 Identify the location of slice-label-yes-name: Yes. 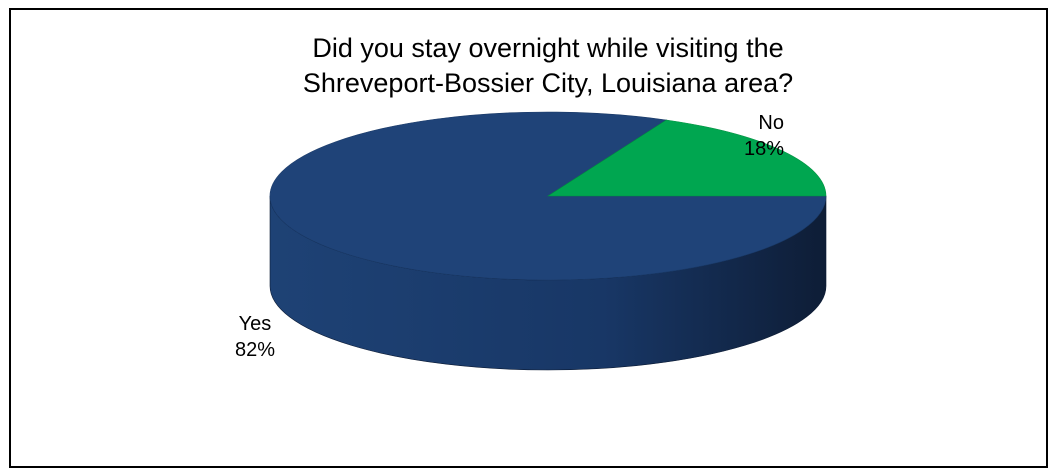
(255, 324).